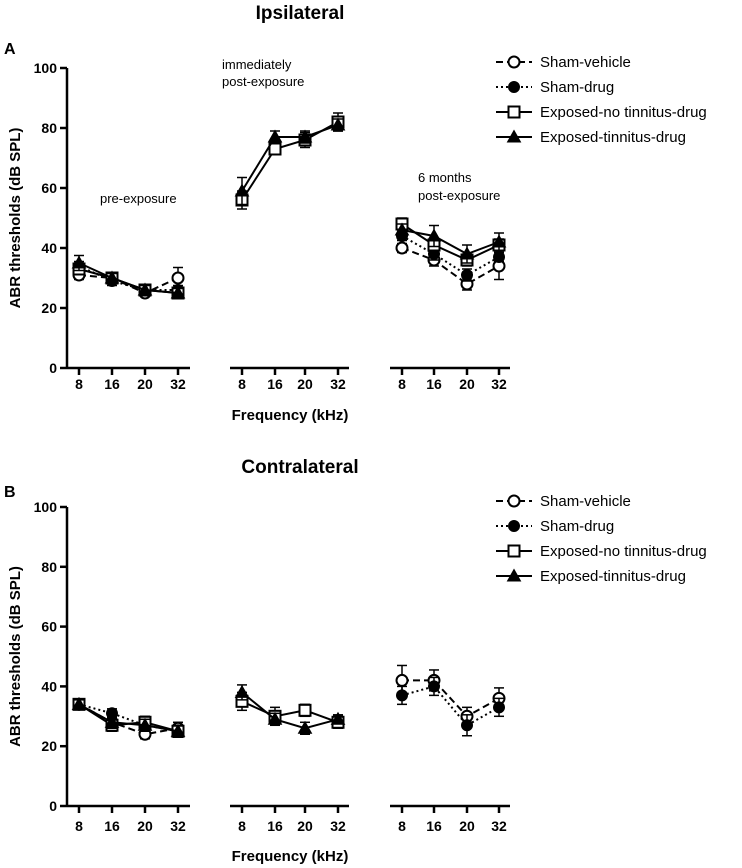  I want to click on panel-label: A, so click(10, 49).